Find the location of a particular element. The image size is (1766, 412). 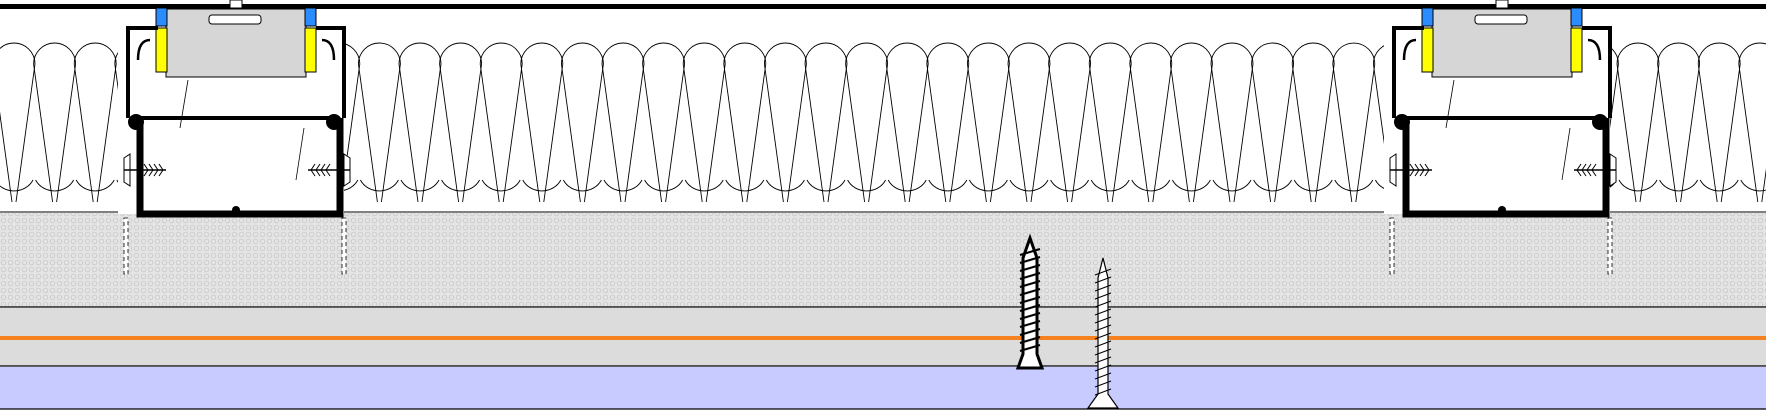

drywall-screw-thin is located at coordinates (1103, 333).